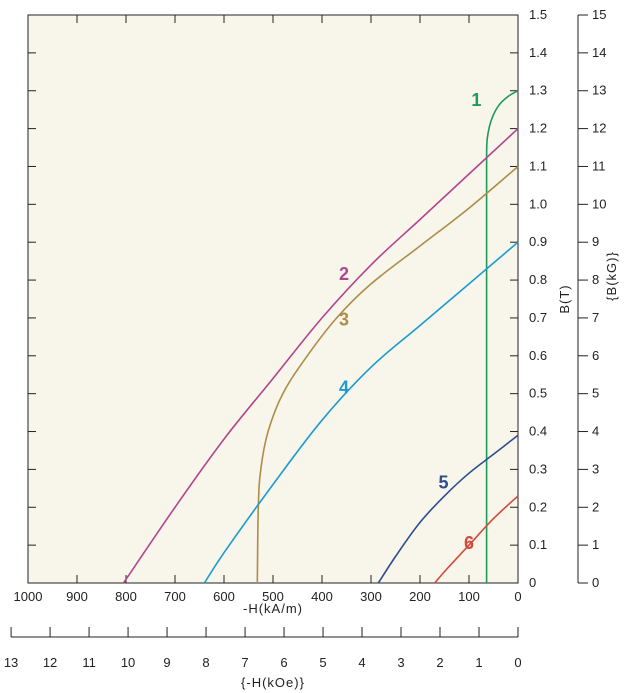 The width and height of the screenshot is (624, 693). What do you see at coordinates (517, 596) in the screenshot?
I see `x-tick-label: 0` at bounding box center [517, 596].